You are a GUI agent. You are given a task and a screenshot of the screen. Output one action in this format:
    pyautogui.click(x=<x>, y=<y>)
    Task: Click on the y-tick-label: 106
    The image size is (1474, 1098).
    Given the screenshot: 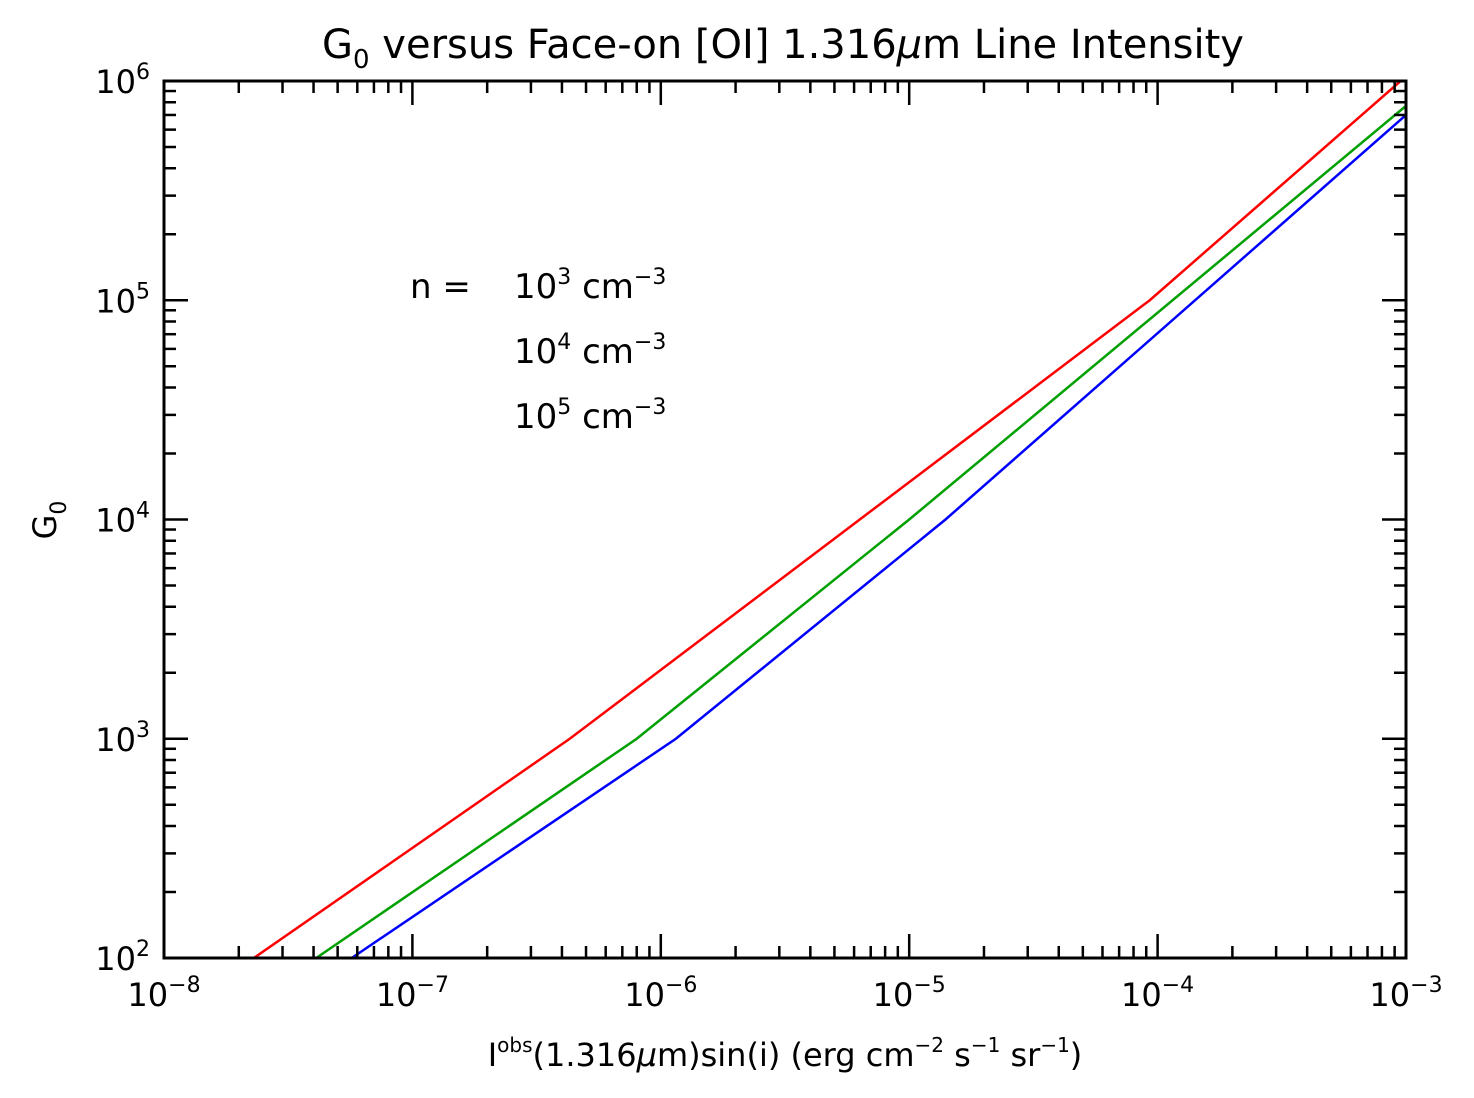 What is the action you would take?
    pyautogui.click(x=122, y=80)
    